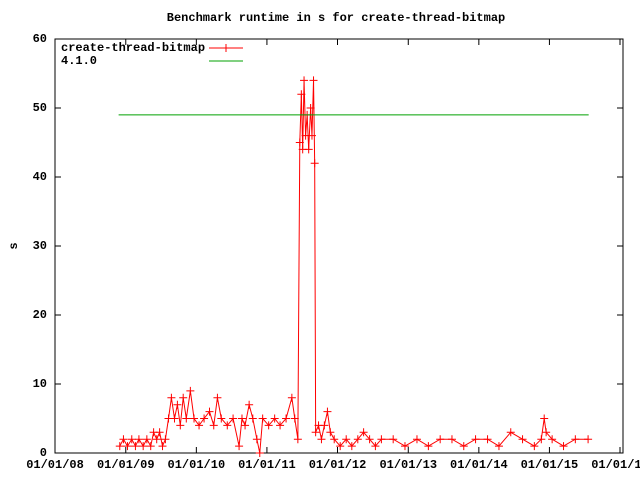 Image resolution: width=640 pixels, height=480 pixels. I want to click on y-tick-label: 10, so click(40, 384).